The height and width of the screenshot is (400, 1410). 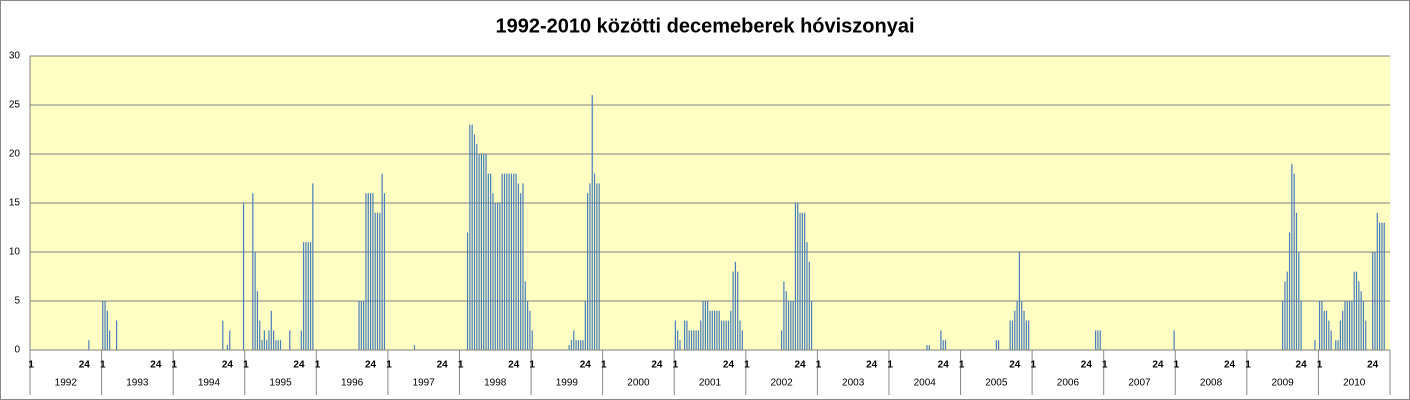 What do you see at coordinates (1139, 383) in the screenshot?
I see `year-label: 2007` at bounding box center [1139, 383].